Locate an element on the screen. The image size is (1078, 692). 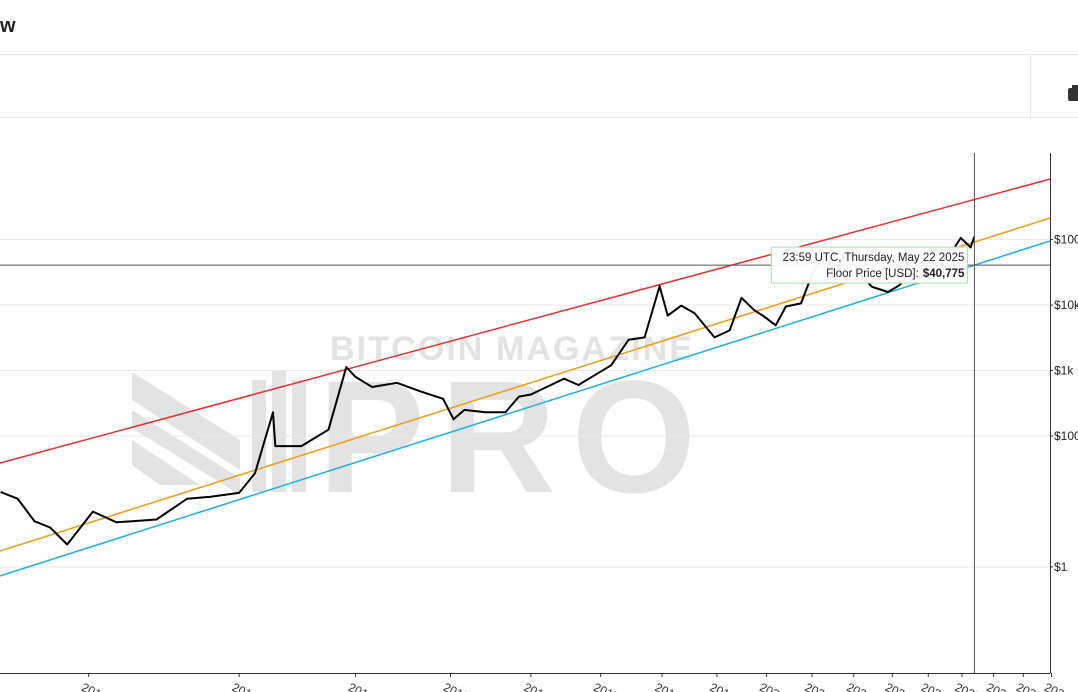
watermark: BITCOIN MAGAZINE PRO is located at coordinates (414, 428).